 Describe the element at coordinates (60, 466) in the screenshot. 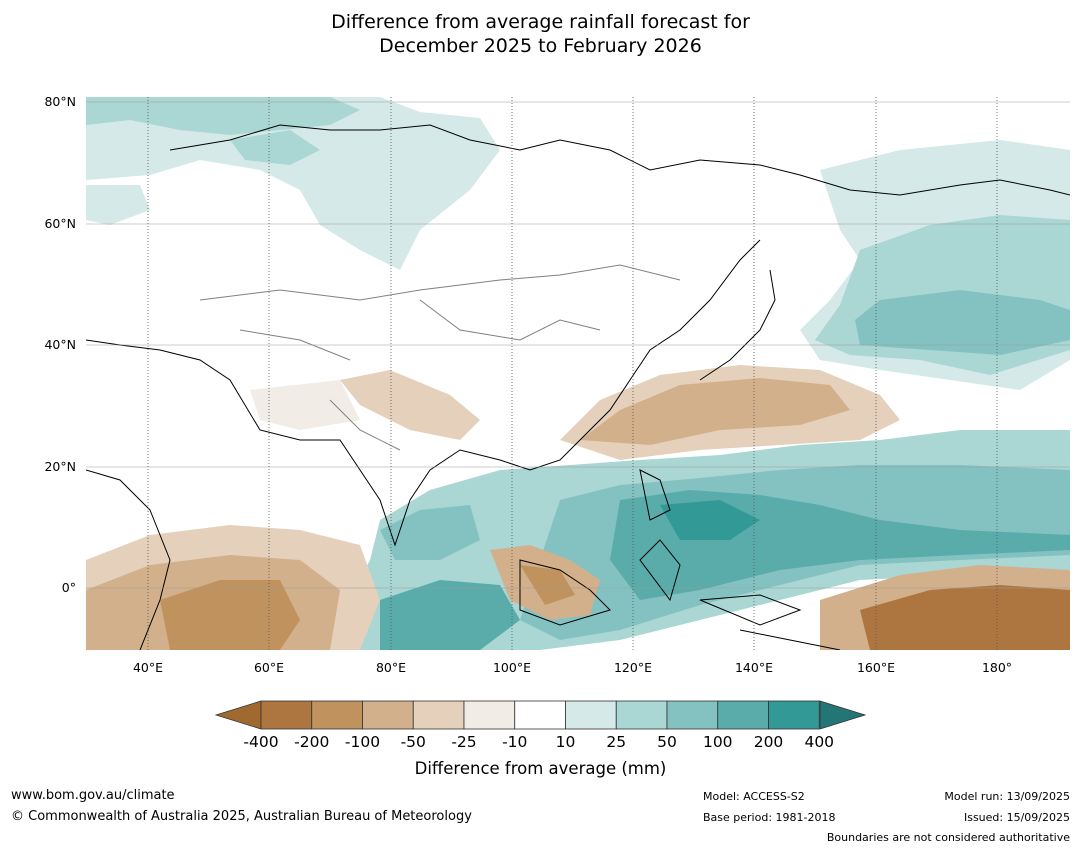

I see `lat-label-20n: 20°N` at that location.